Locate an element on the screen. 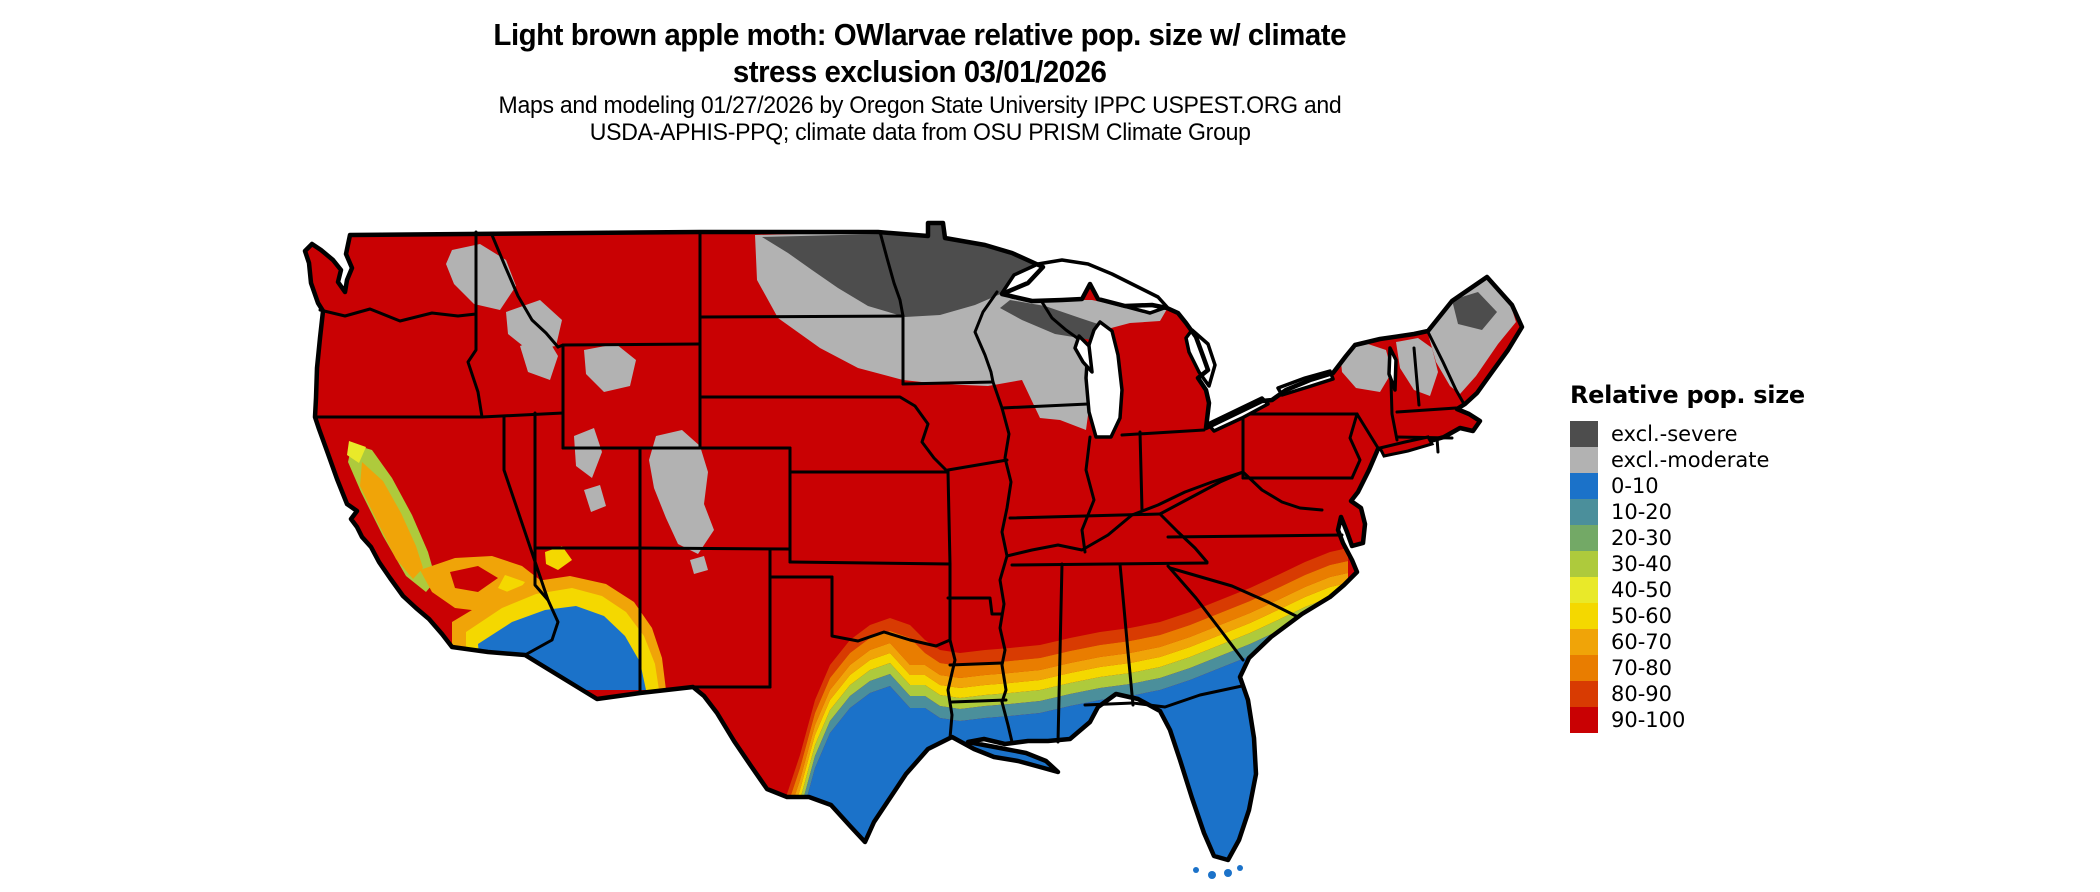  legend-row: 20-30 is located at coordinates (1720, 538).